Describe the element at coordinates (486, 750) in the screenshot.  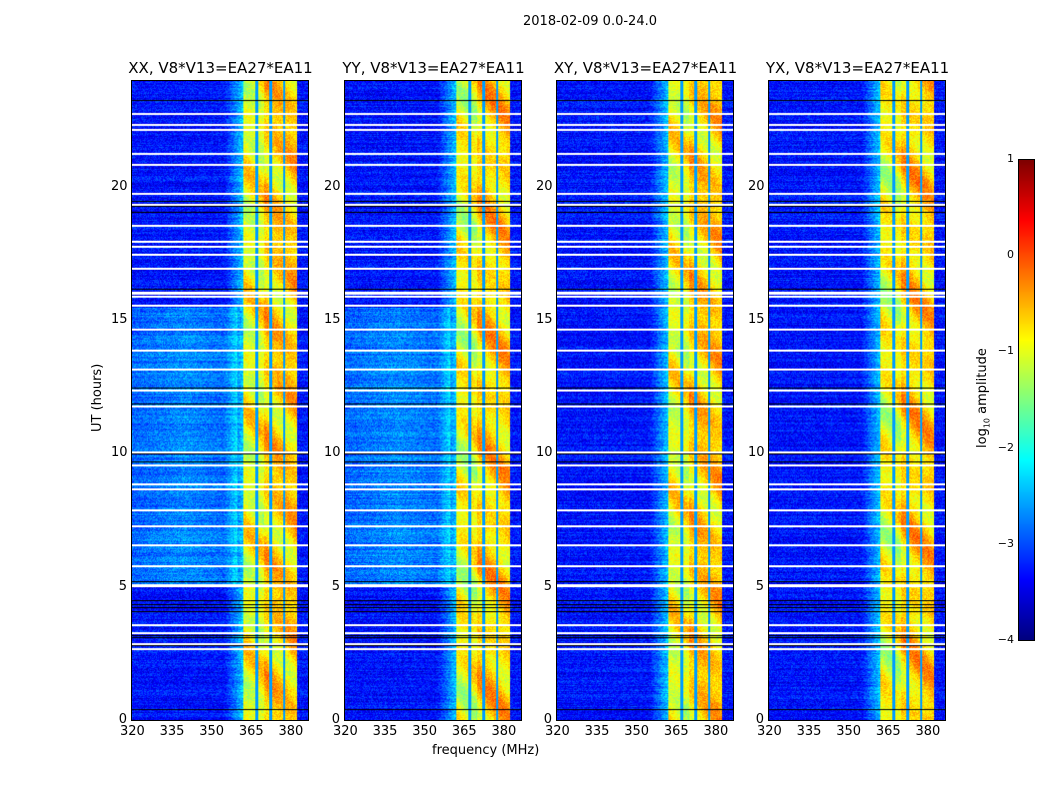
I see `x-axis-label: frequency (MHz)` at that location.